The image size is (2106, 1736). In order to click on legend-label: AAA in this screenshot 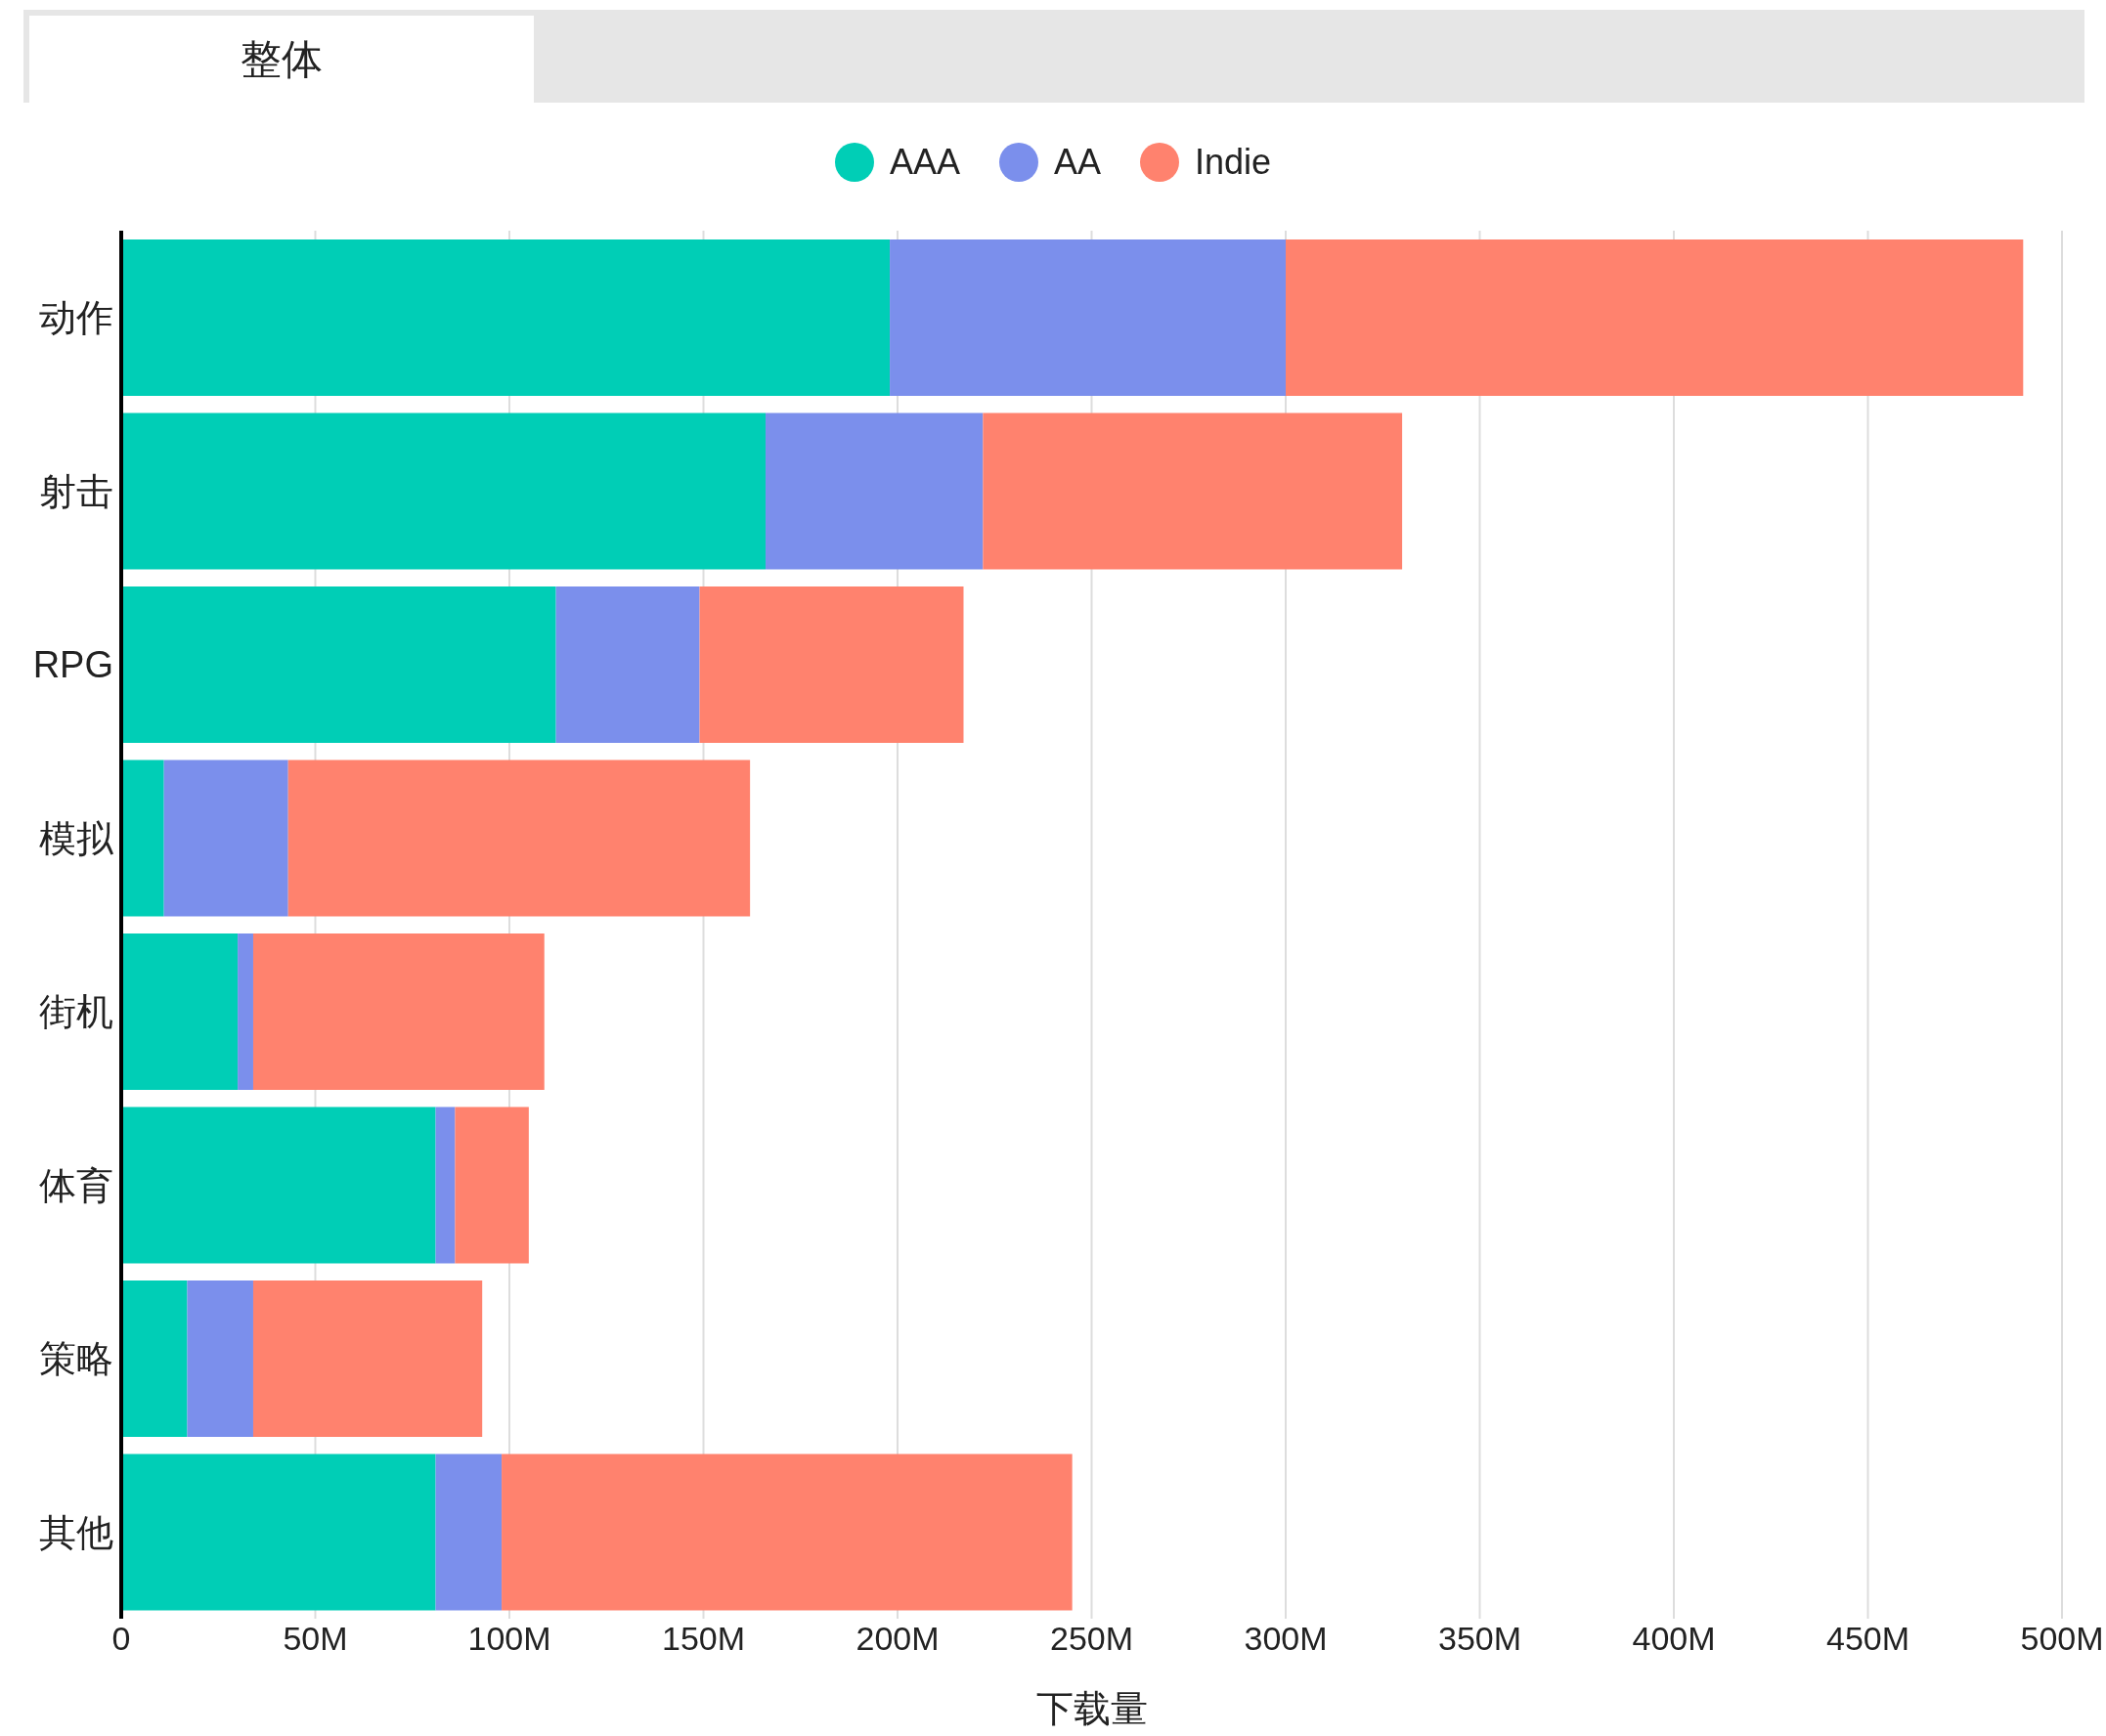, I will do `click(925, 162)`.